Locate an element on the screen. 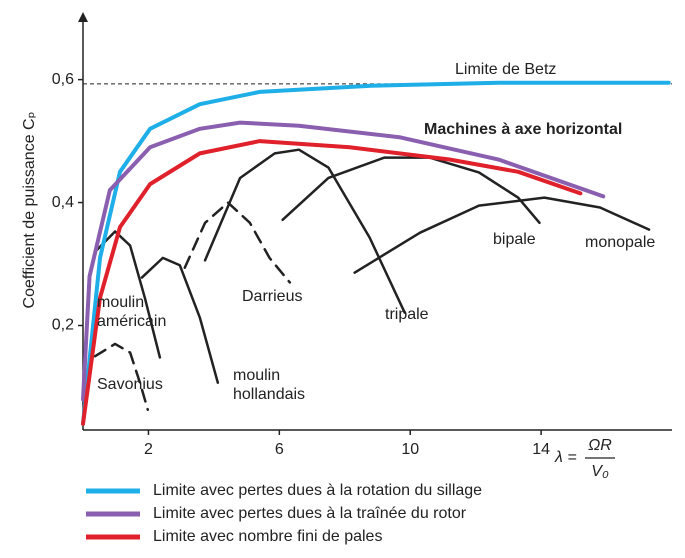  curve-label: tripale is located at coordinates (407, 314).